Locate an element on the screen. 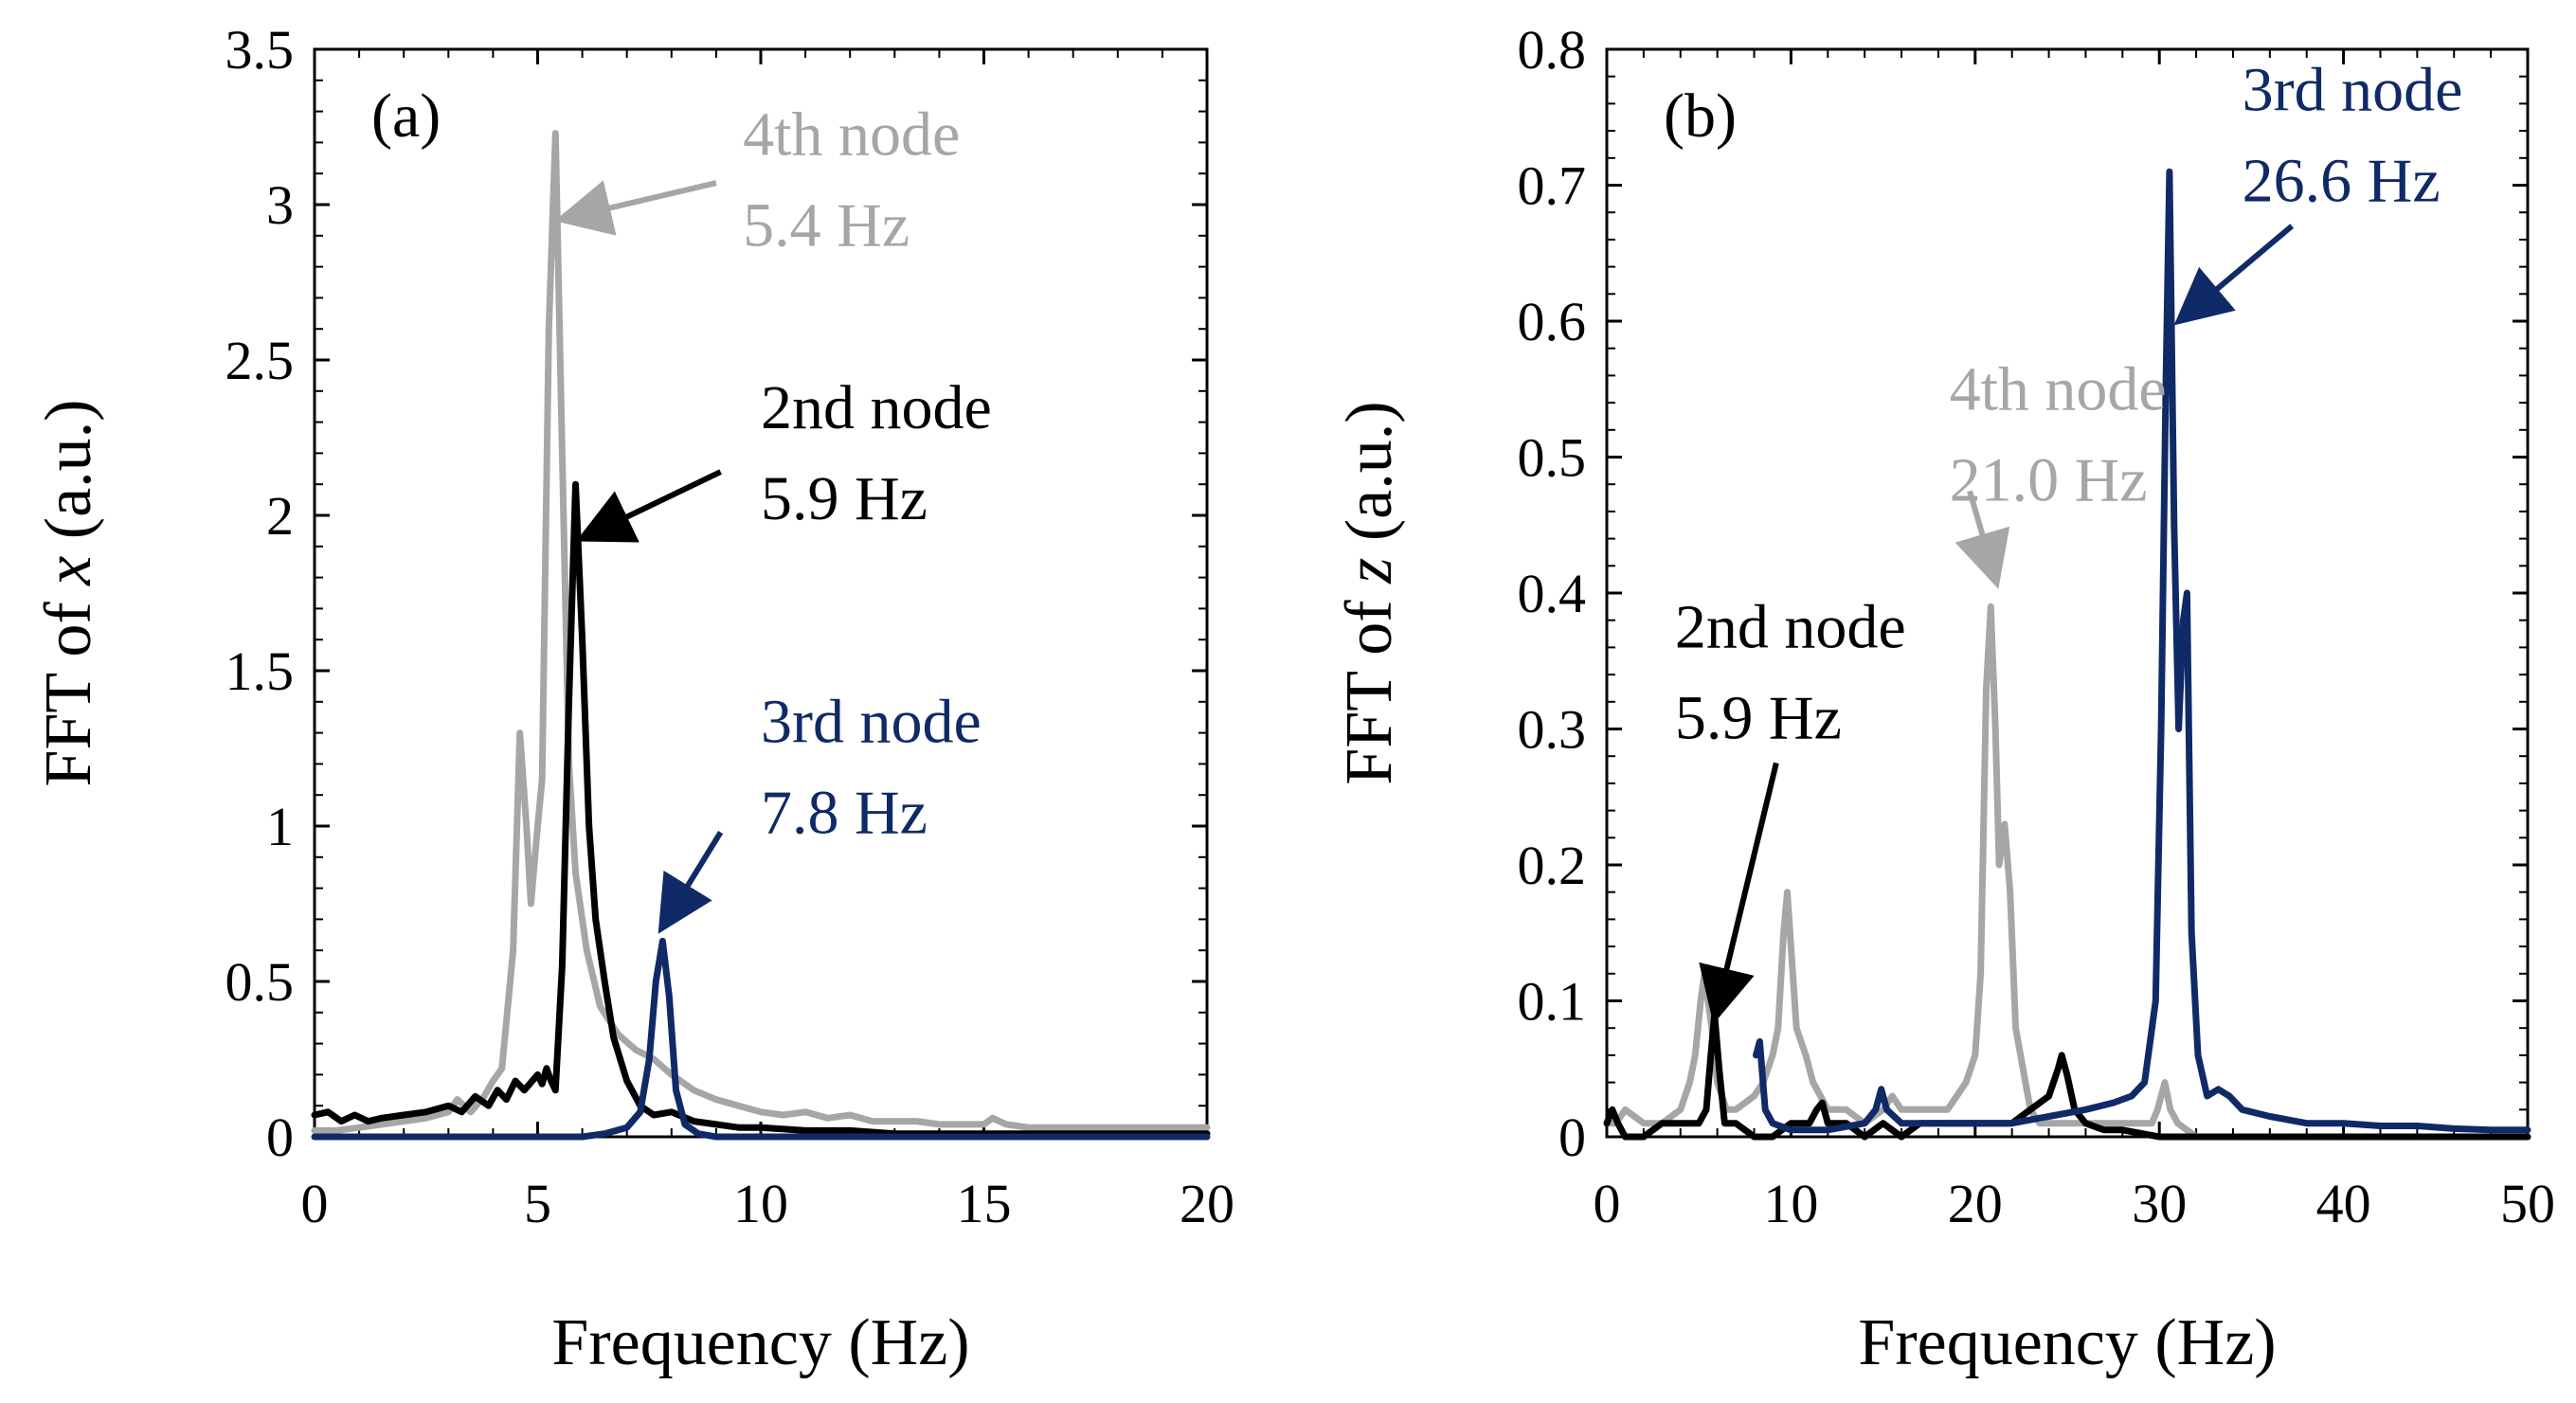  annotation-text: 7.8 Hz is located at coordinates (844, 812).